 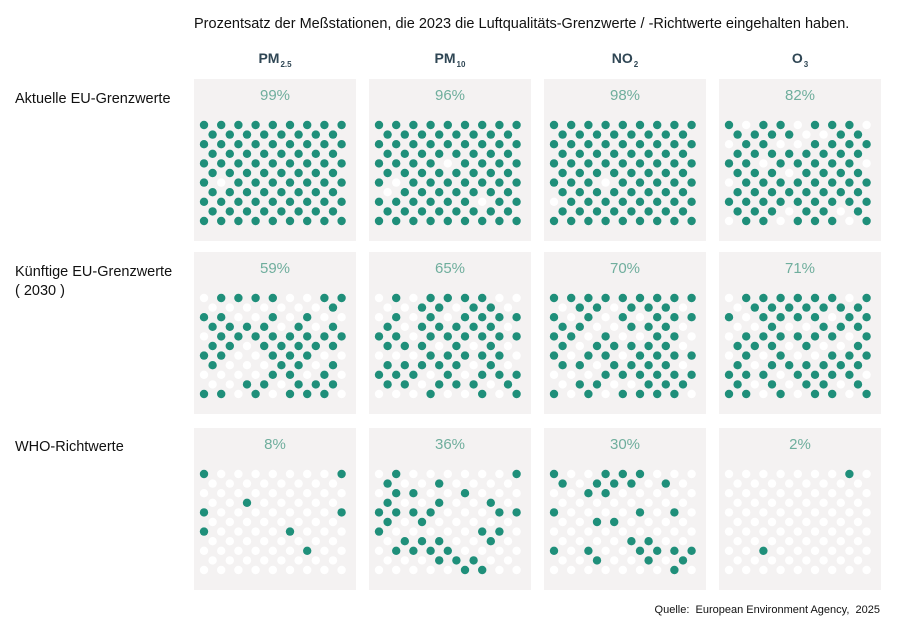 What do you see at coordinates (269, 58) in the screenshot?
I see `column-header-main: PM` at bounding box center [269, 58].